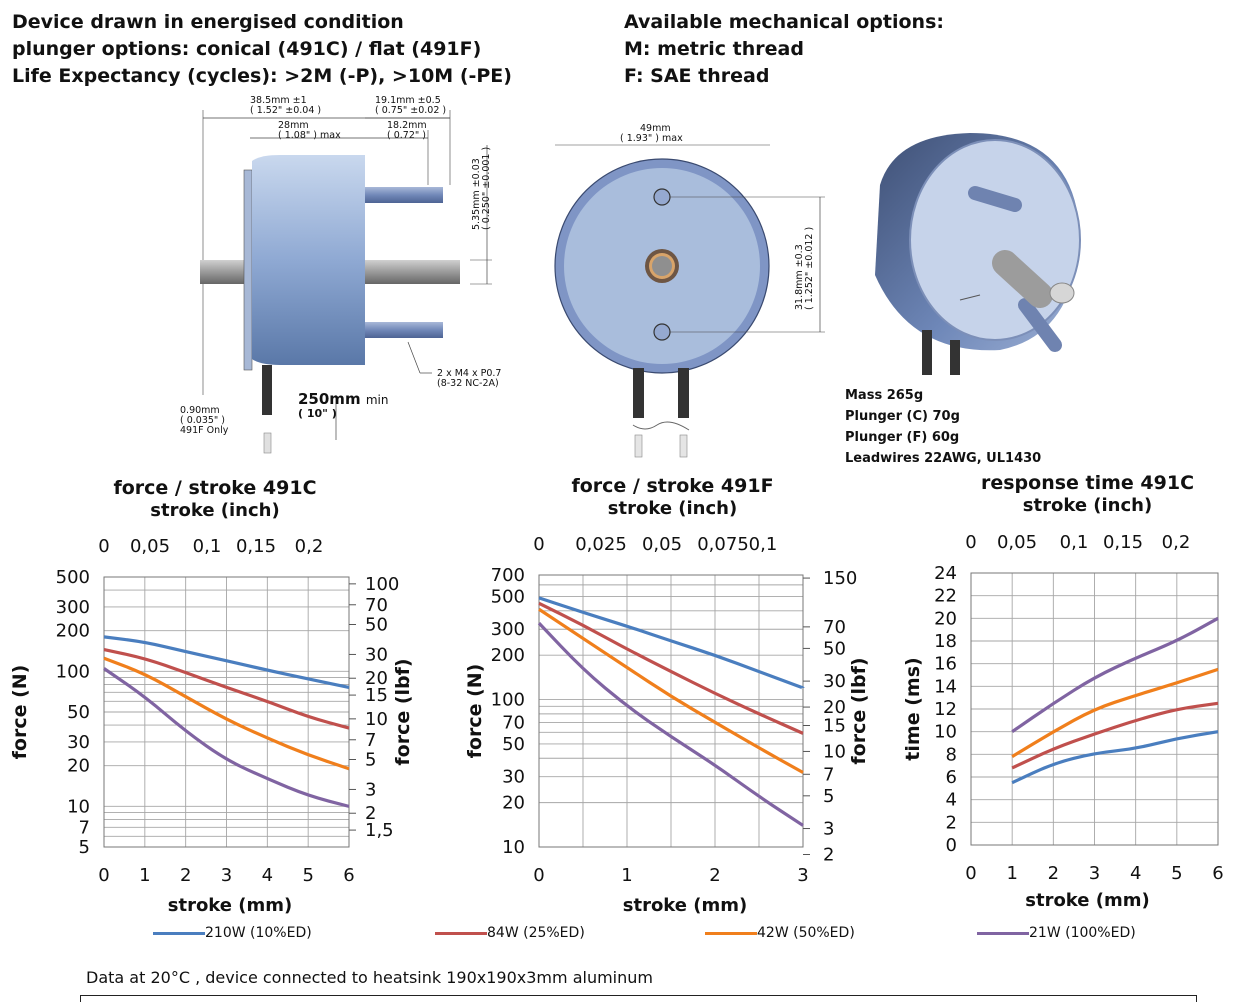 The width and height of the screenshot is (1241, 1002). What do you see at coordinates (346, 282) in the screenshot?
I see `side-view-drawing` at bounding box center [346, 282].